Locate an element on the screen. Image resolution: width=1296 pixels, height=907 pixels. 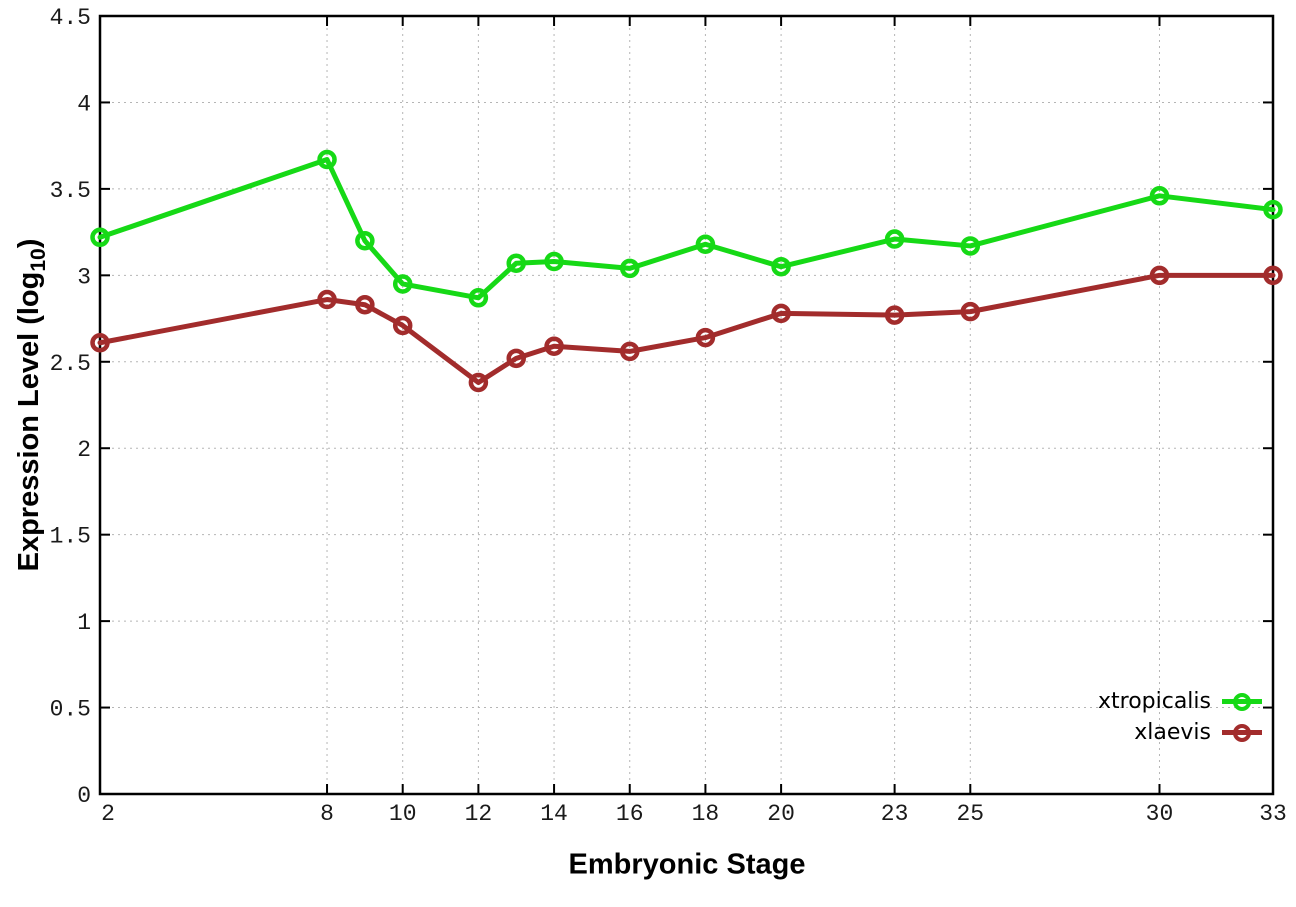
y-axis-title: Expression Level (log10) is located at coordinates (31, 405).